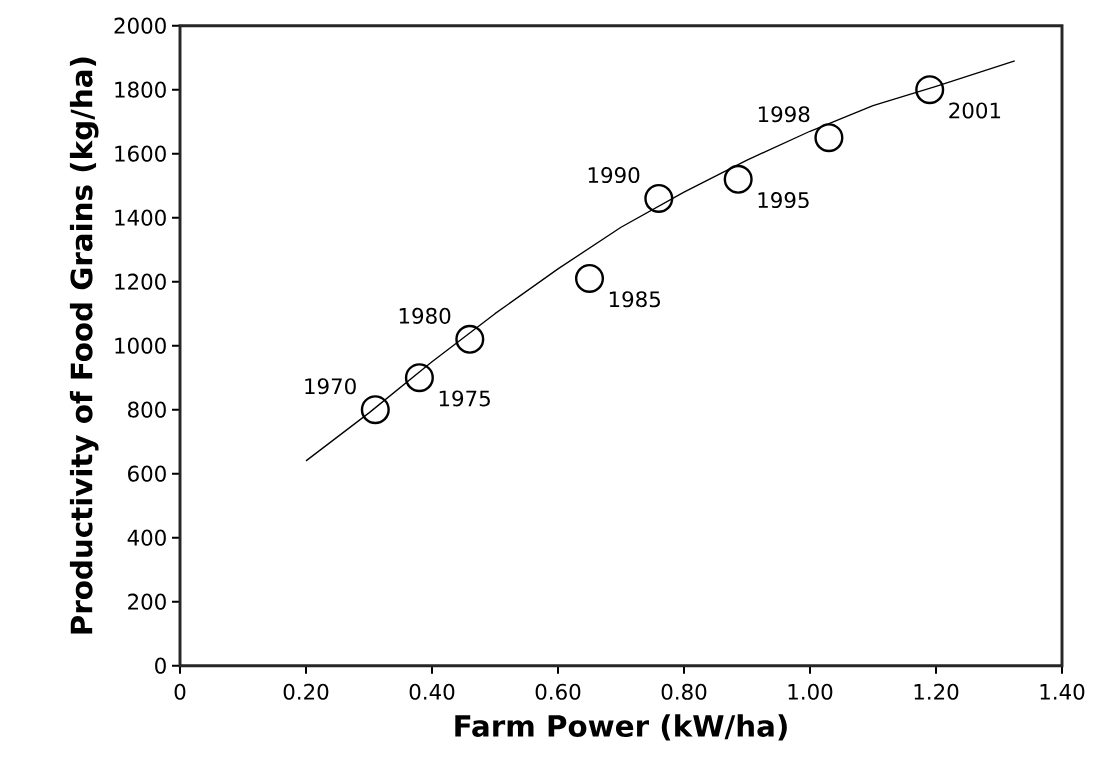  I want to click on x-tick-label: 0.80, so click(684, 691).